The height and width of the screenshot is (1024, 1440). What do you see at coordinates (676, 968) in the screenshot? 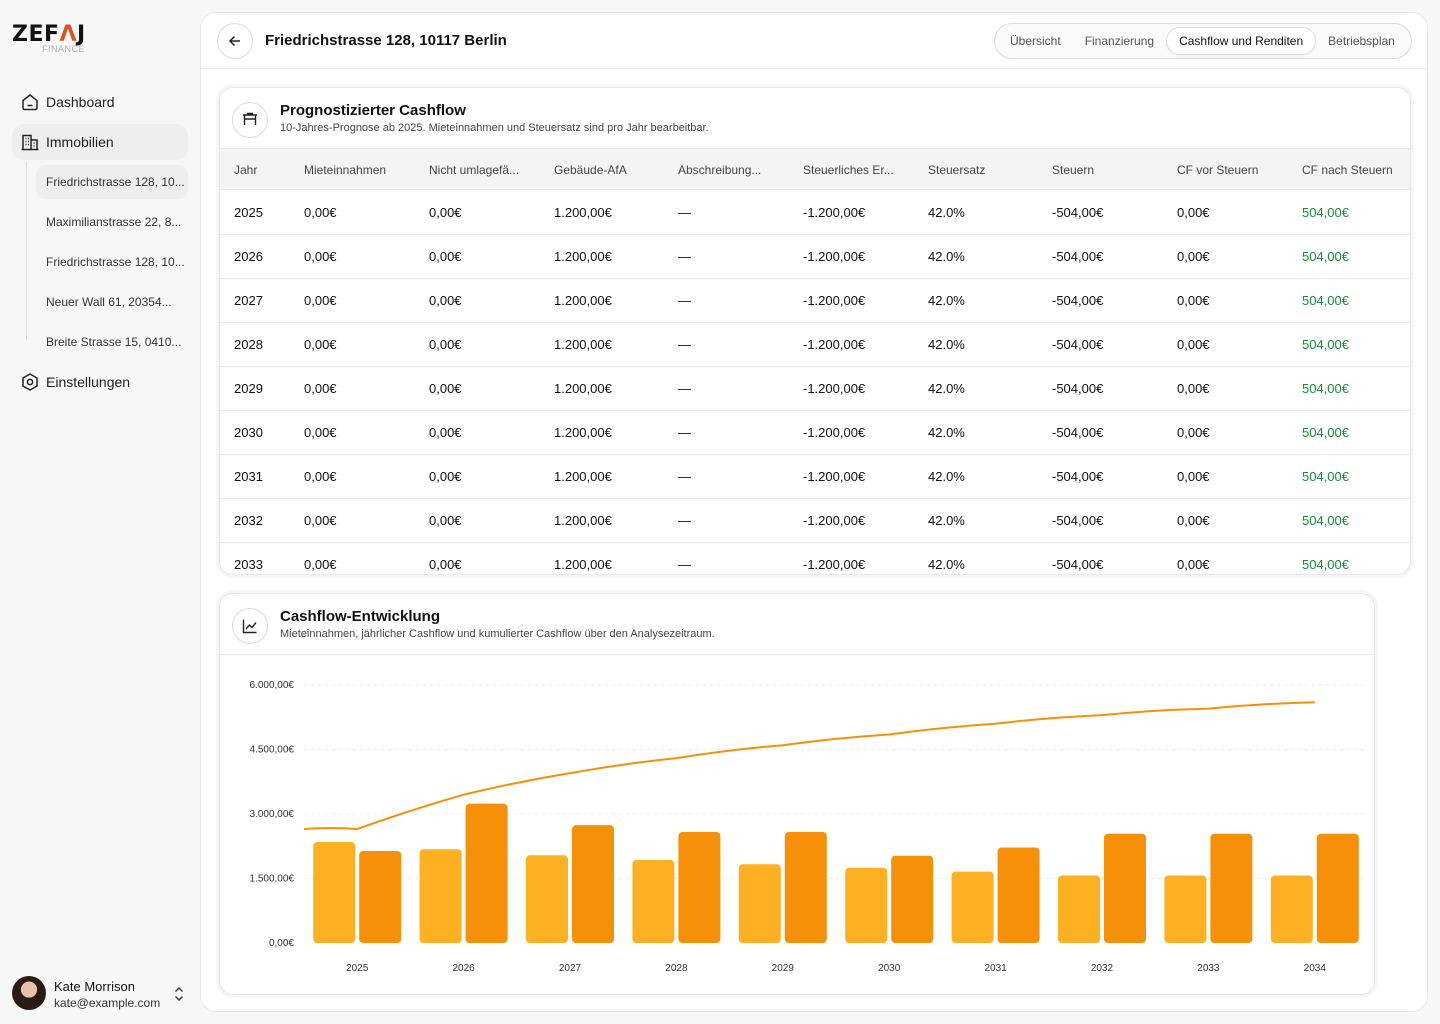
I see `x-tick-label: 2028` at bounding box center [676, 968].